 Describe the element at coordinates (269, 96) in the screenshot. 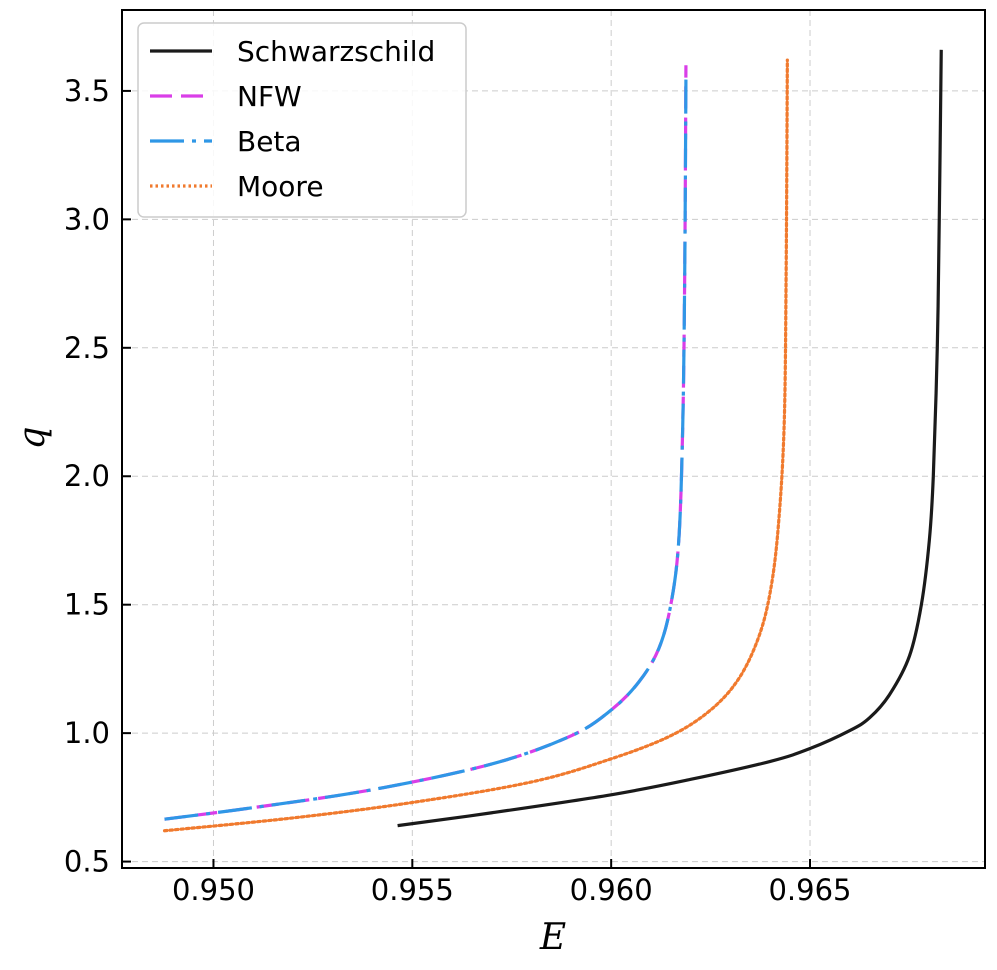

I see `legend-label-nfw: NFW` at that location.